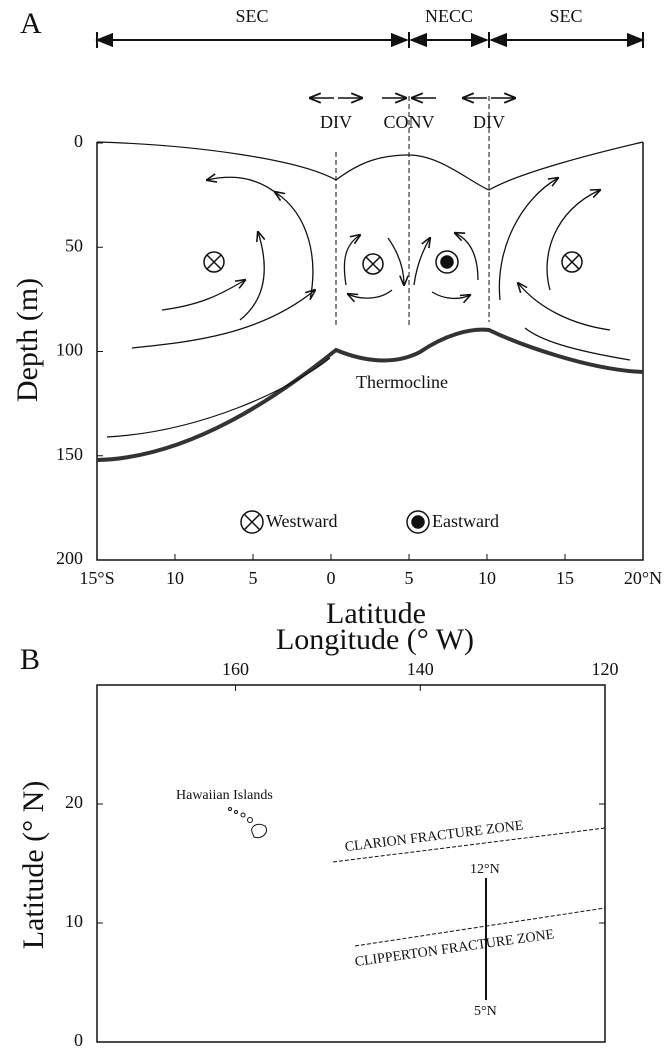 The height and width of the screenshot is (1050, 668). Describe the element at coordinates (485, 1011) in the screenshot. I see `annotation: 5°N` at that location.